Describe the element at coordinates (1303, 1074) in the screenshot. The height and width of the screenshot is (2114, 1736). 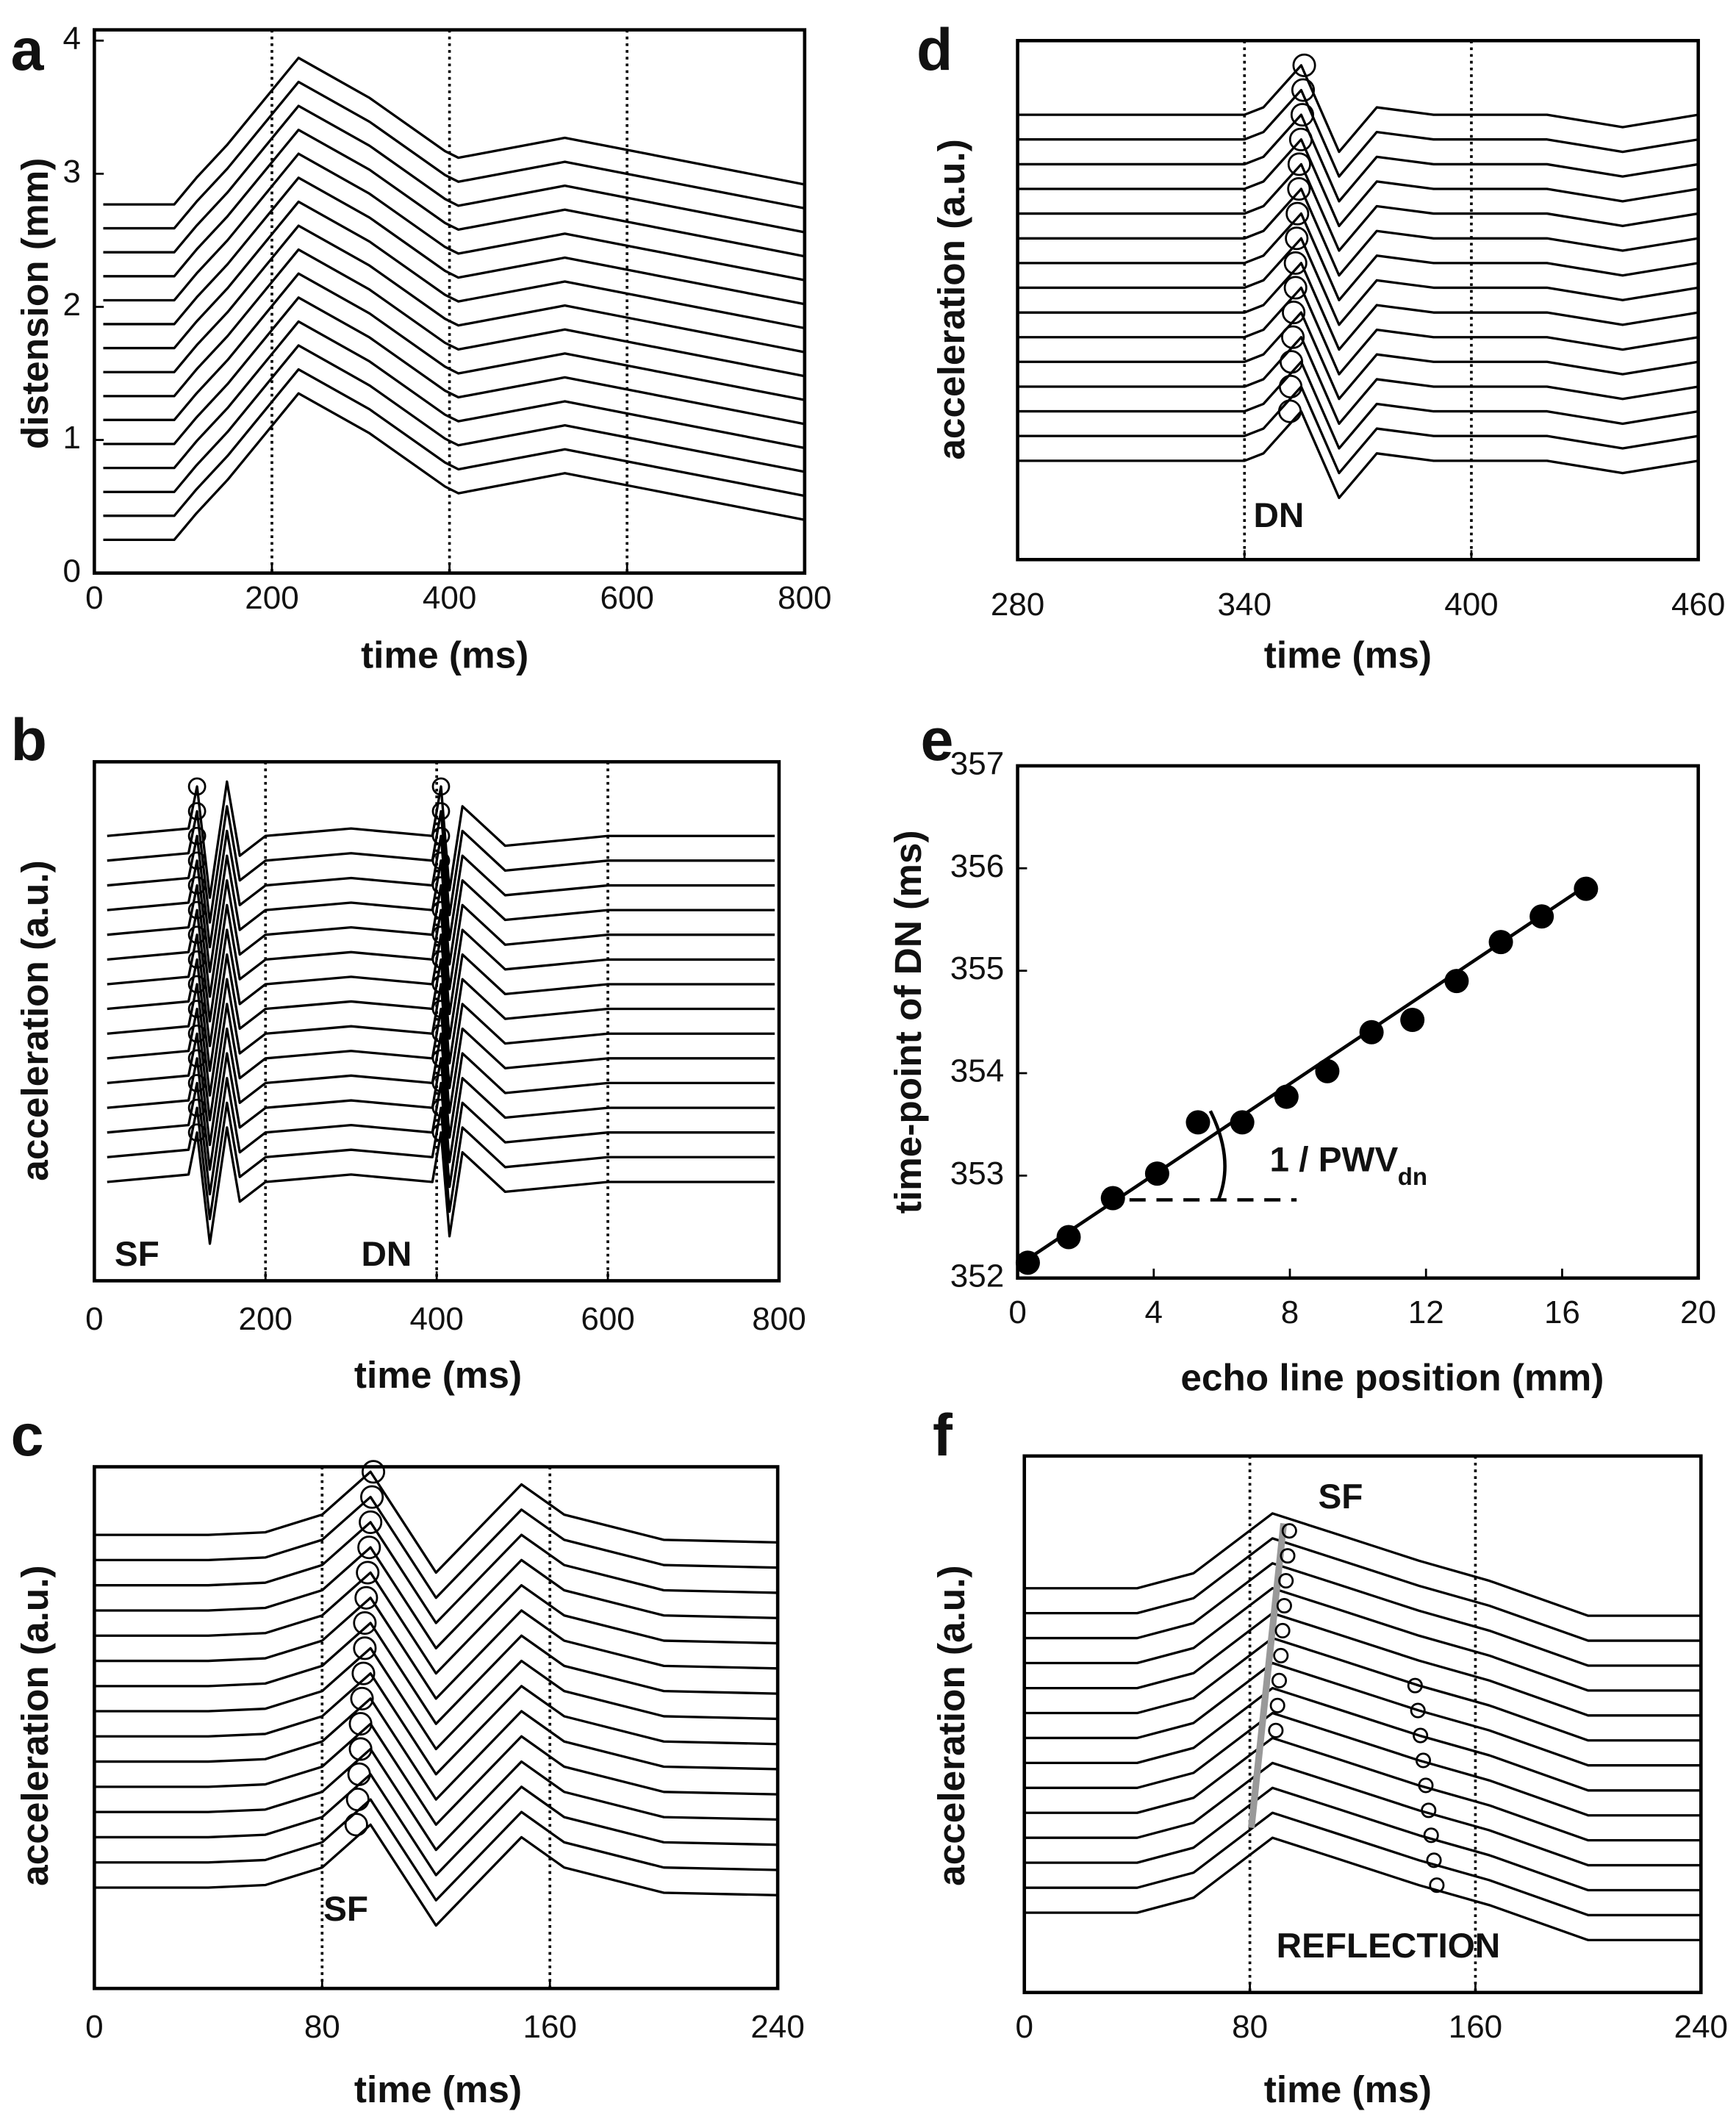
I see `fit-line` at that location.